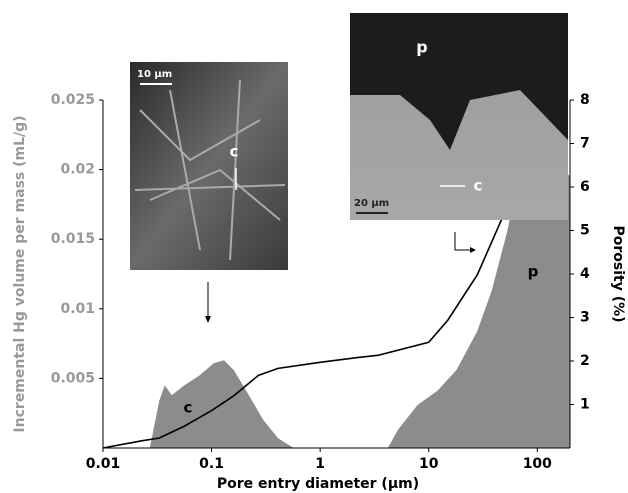 This screenshot has width=628, height=493. I want to click on inset-left, so click(209, 166).